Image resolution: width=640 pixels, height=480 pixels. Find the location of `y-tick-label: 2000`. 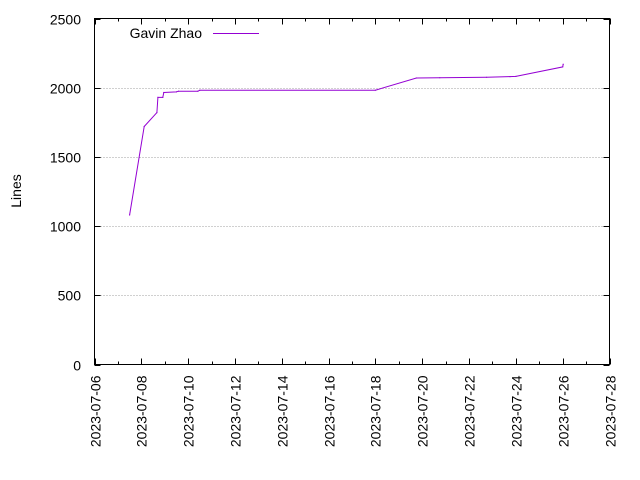

y-tick-label: 2000 is located at coordinates (65, 89).